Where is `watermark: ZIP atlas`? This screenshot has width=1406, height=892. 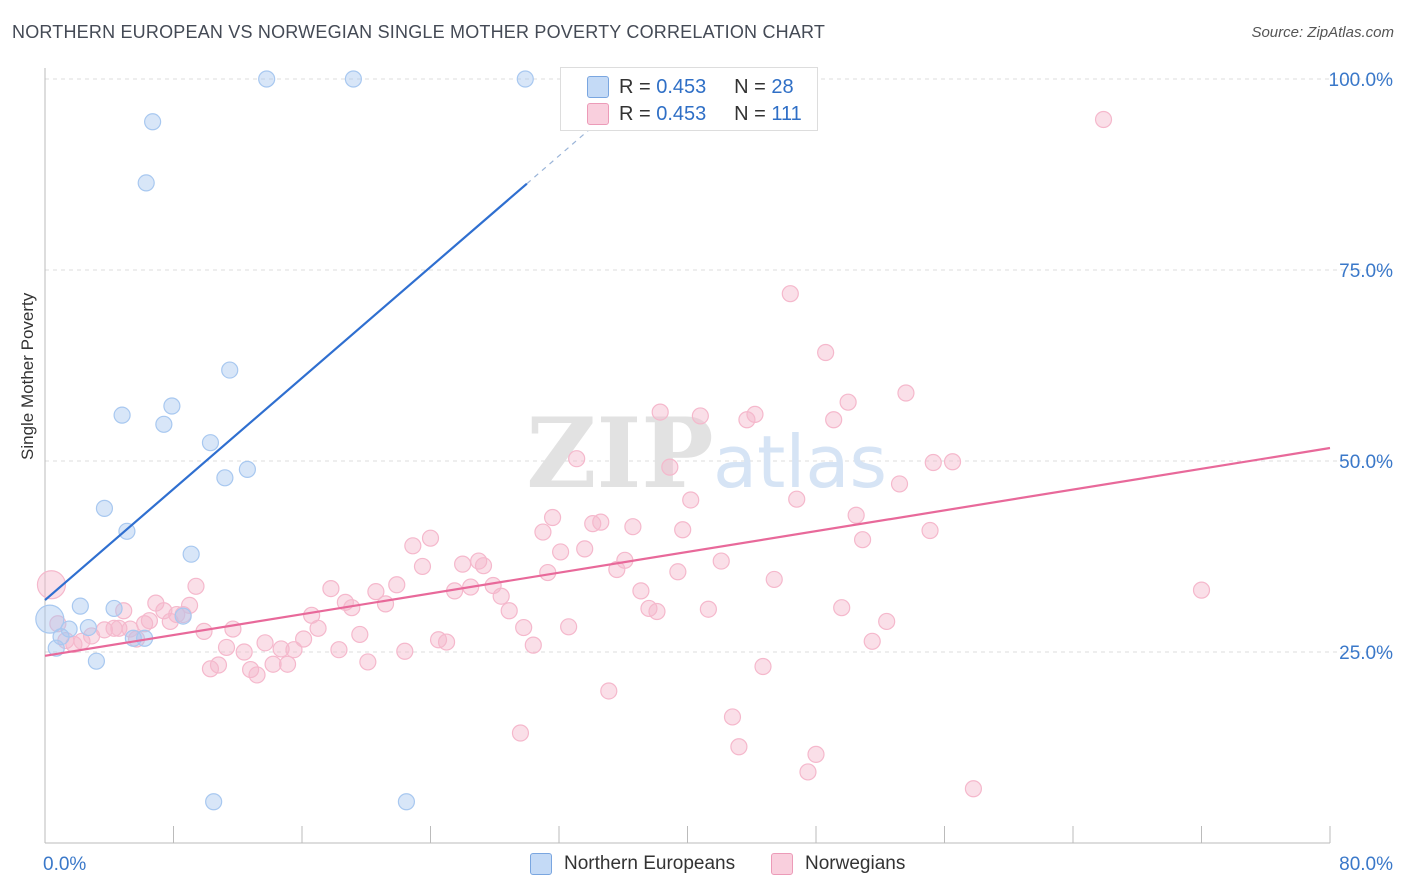
watermark: ZIP atlas is located at coordinates (706, 453).